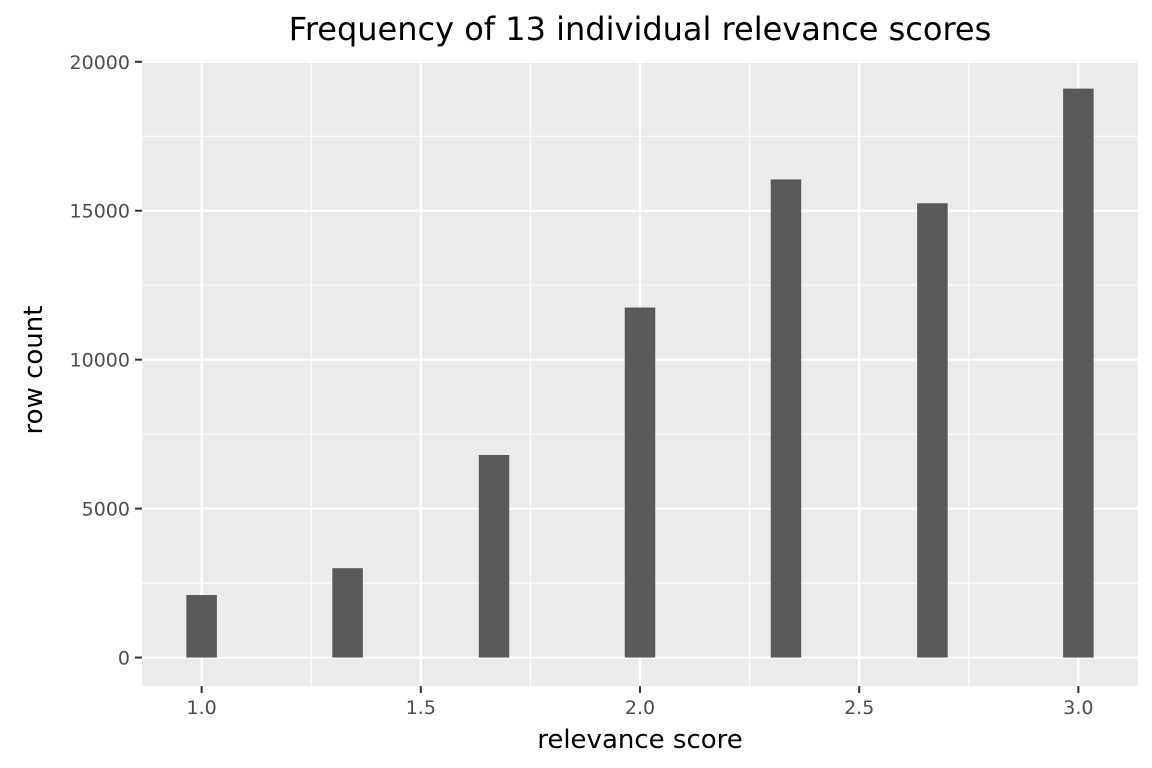  Describe the element at coordinates (640, 708) in the screenshot. I see `x-tick-label: 2.0` at that location.